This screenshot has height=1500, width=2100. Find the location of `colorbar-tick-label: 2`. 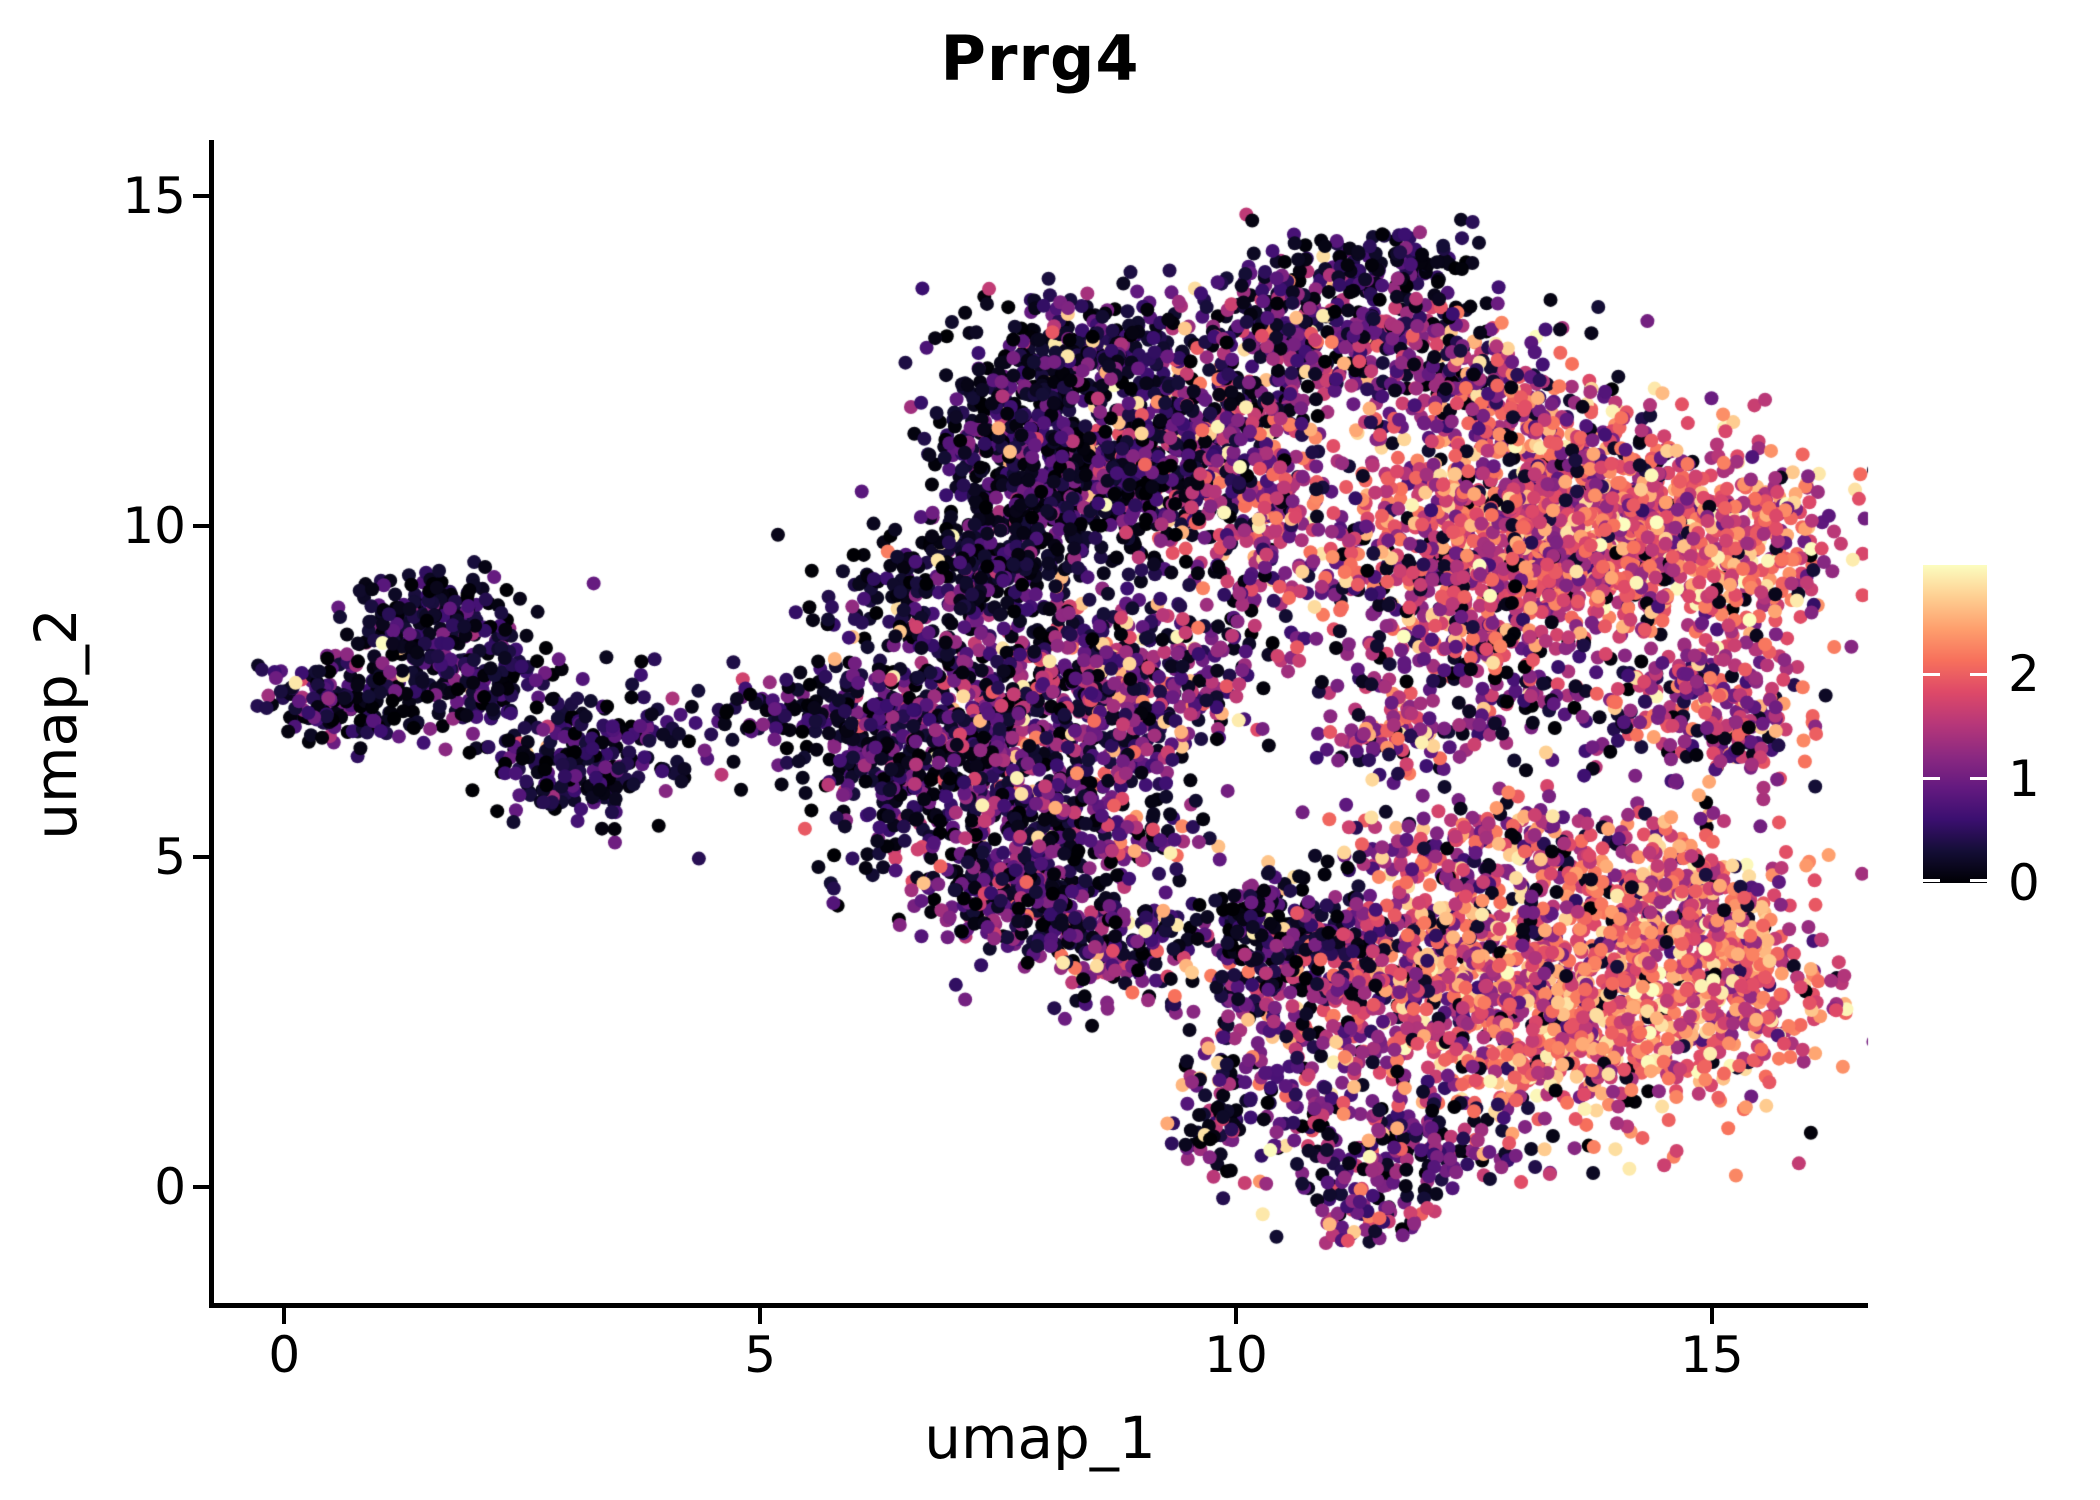

colorbar-tick-label: 2 is located at coordinates (2024, 674).